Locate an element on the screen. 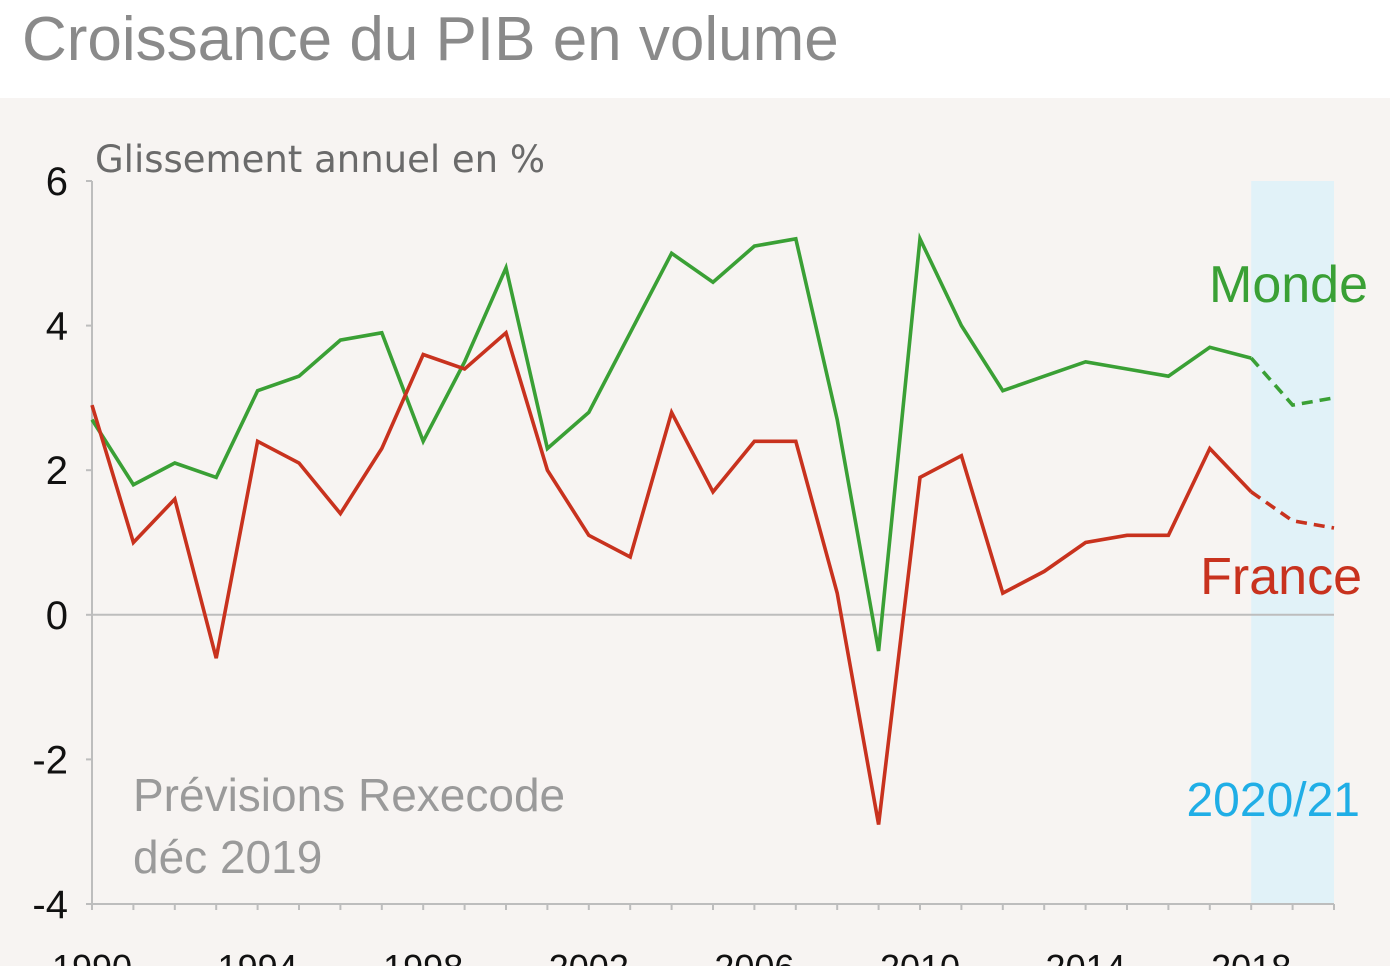  y-tick-label: -2 is located at coordinates (50, 760).